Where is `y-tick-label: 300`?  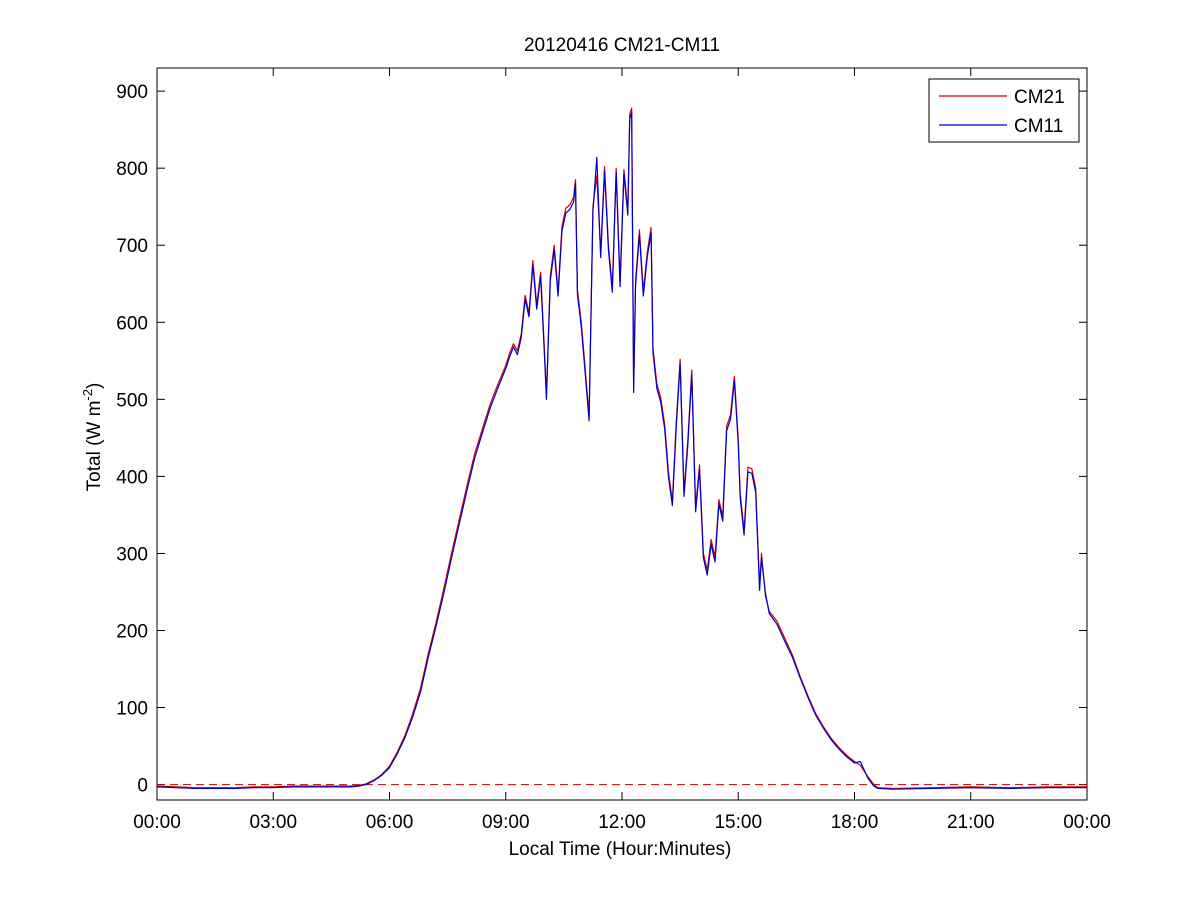 y-tick-label: 300 is located at coordinates (132, 554).